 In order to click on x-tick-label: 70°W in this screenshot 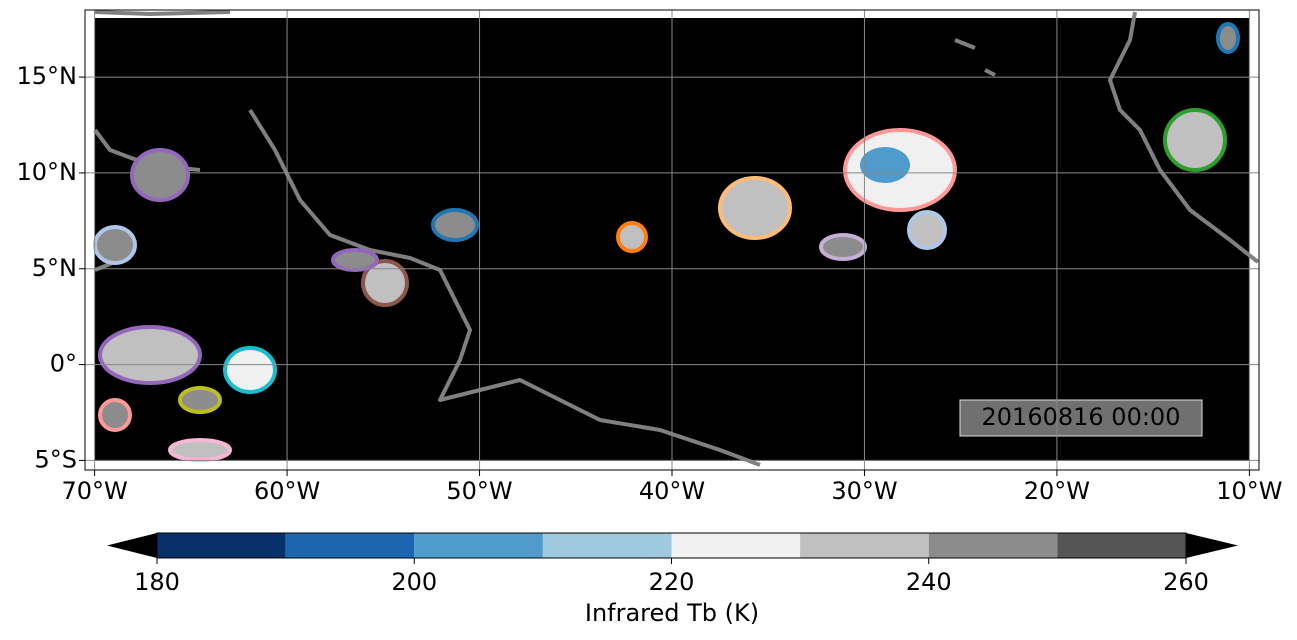, I will do `click(94, 491)`.